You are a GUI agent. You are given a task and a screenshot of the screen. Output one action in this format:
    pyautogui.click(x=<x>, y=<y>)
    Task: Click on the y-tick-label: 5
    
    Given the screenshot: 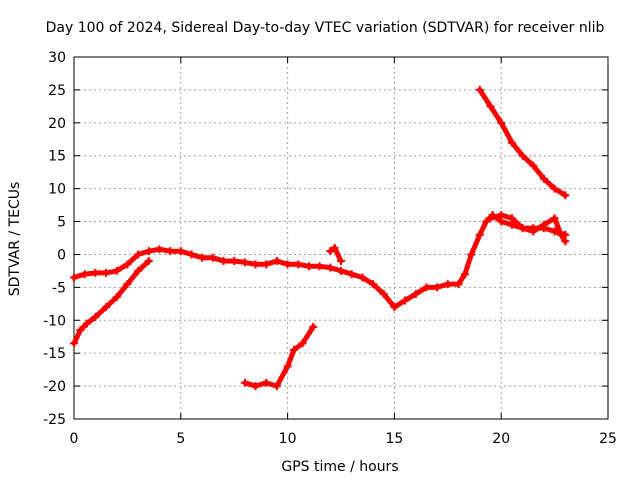 What is the action you would take?
    pyautogui.click(x=61, y=223)
    